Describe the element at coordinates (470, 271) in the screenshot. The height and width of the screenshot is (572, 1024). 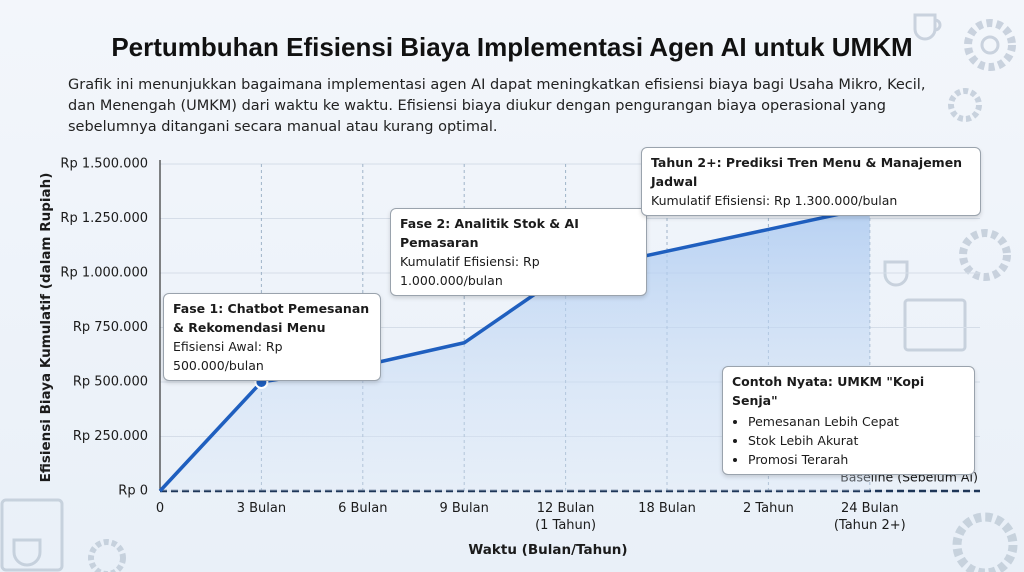
I see `annotation-text: Kumulatif Efisiensi: Rp 1.000.000/bulan` at that location.